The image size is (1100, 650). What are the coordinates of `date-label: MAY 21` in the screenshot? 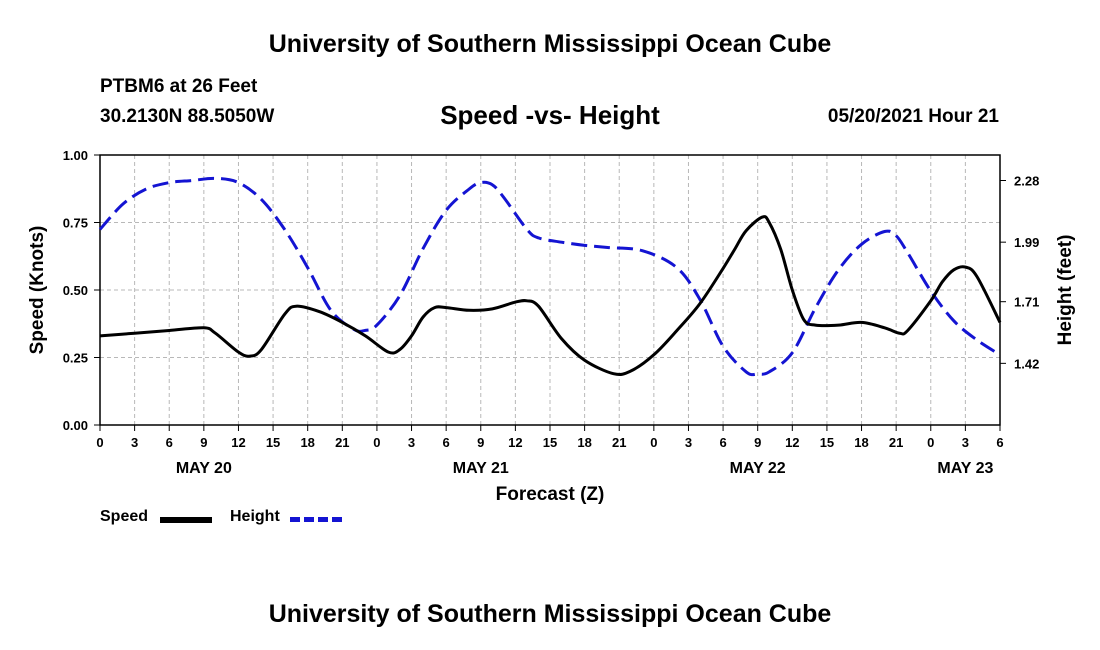 It's located at (481, 468).